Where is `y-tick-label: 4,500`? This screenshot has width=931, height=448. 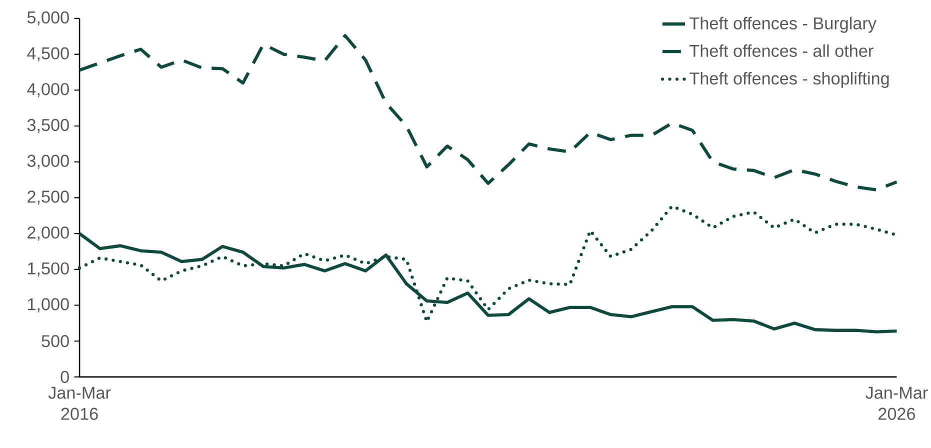
y-tick-label: 4,500 is located at coordinates (48, 54).